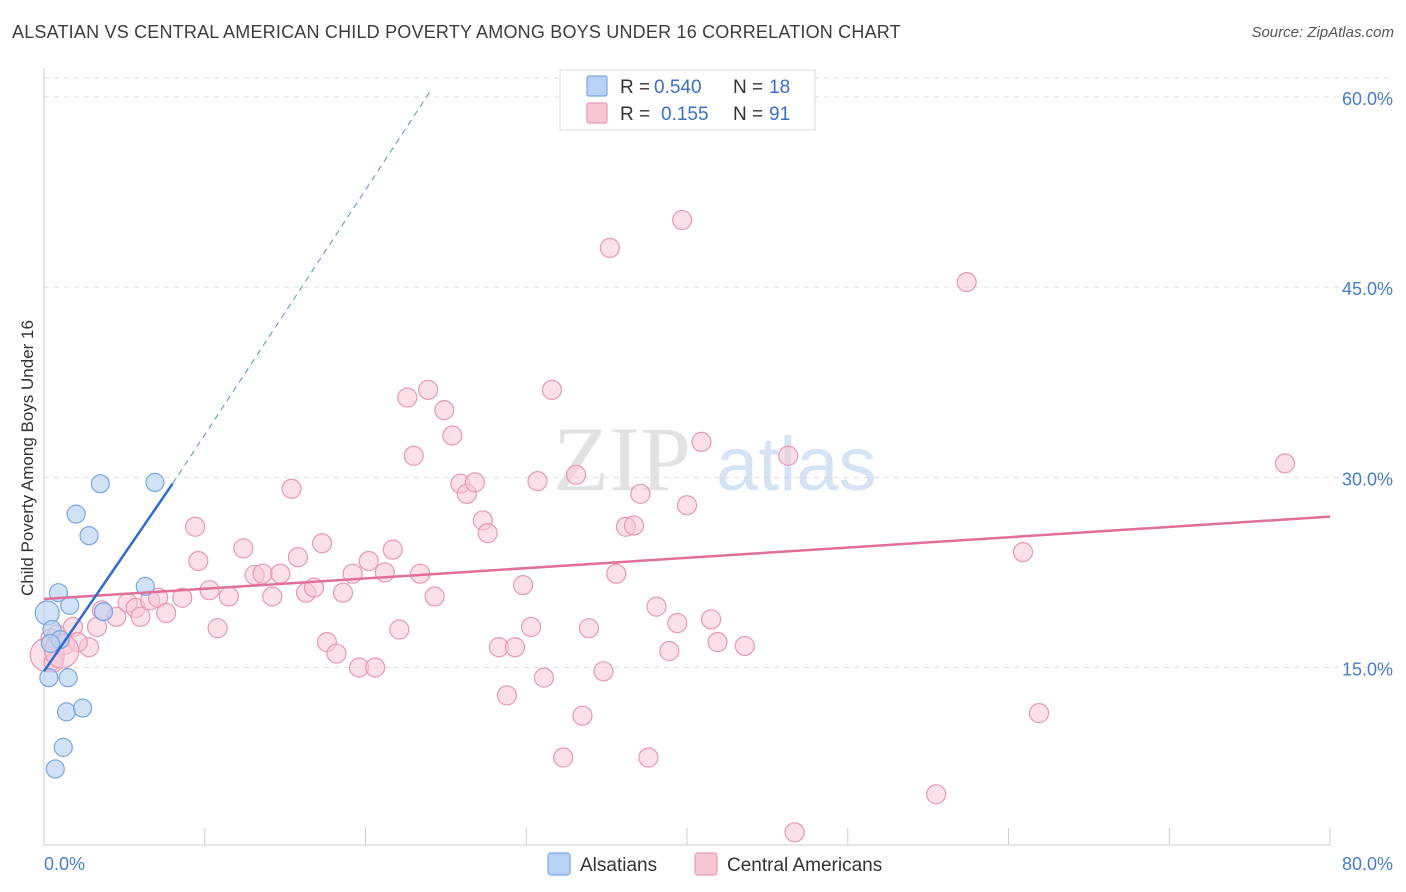 The image size is (1406, 892). What do you see at coordinates (685, 114) in the screenshot?
I see `legend-r-value-central: 0.155` at bounding box center [685, 114].